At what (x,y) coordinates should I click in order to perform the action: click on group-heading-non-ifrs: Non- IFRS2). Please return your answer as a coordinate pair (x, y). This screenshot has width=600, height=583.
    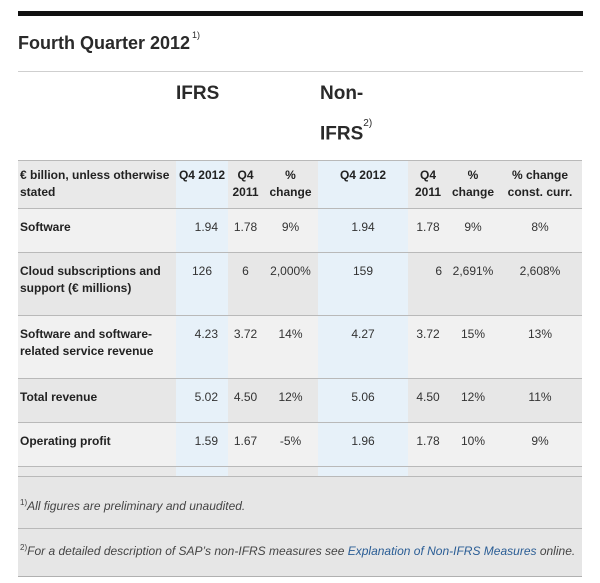
    Looking at the image, I should click on (346, 114).